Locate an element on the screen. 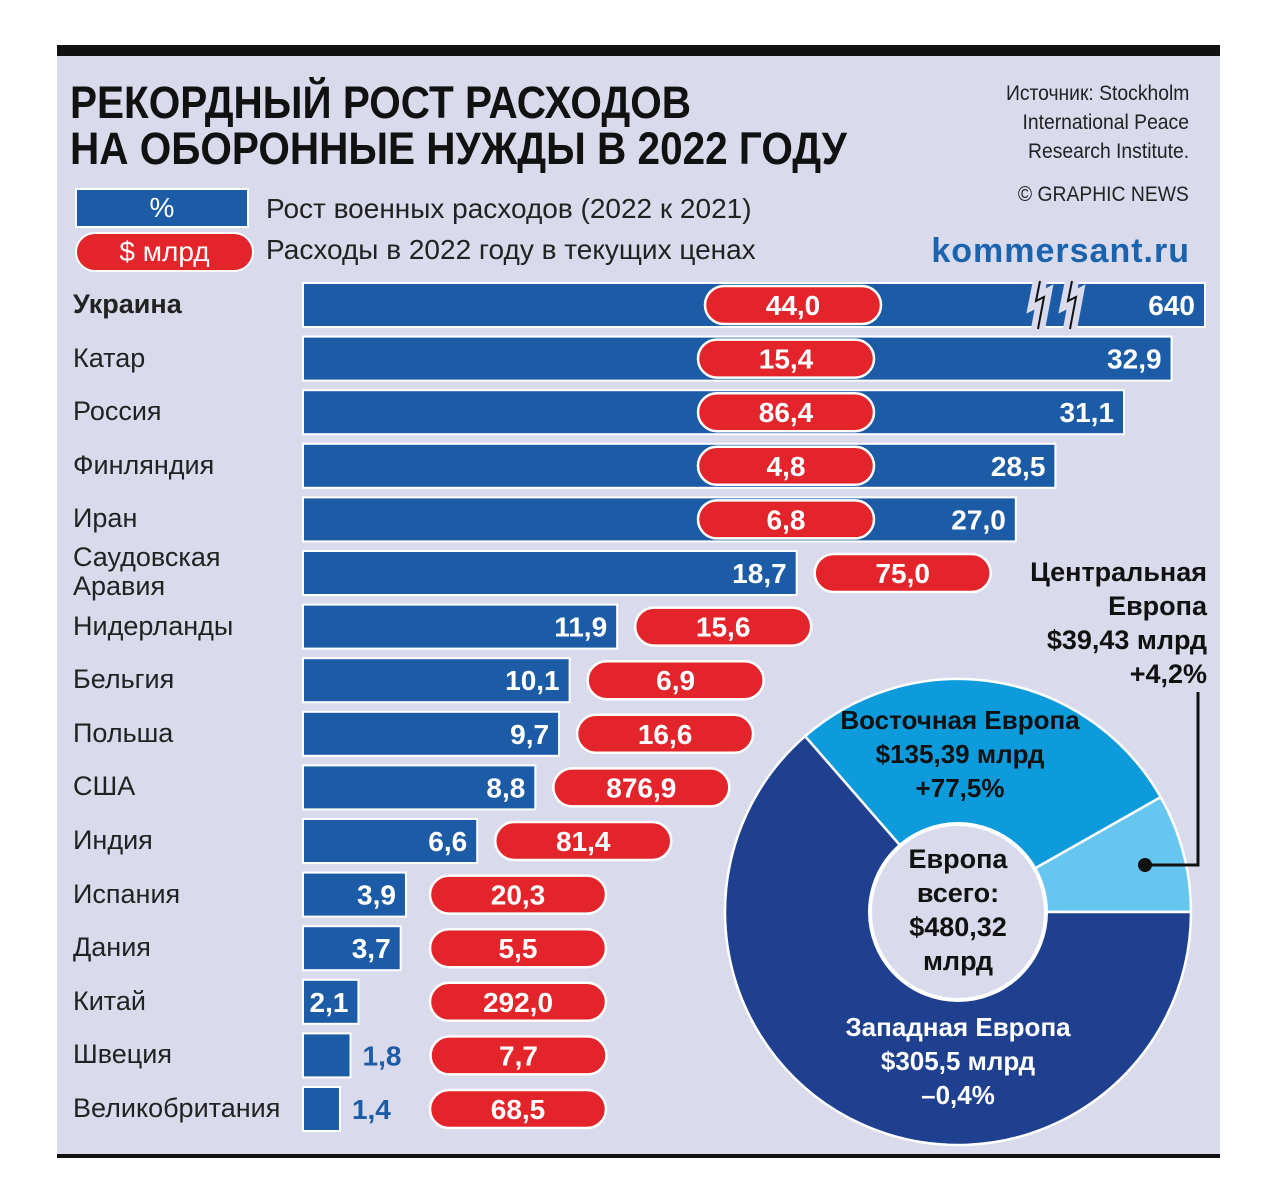 This screenshot has height=1201, width=1280. site-logo: kommersant.ru is located at coordinates (1060, 251).